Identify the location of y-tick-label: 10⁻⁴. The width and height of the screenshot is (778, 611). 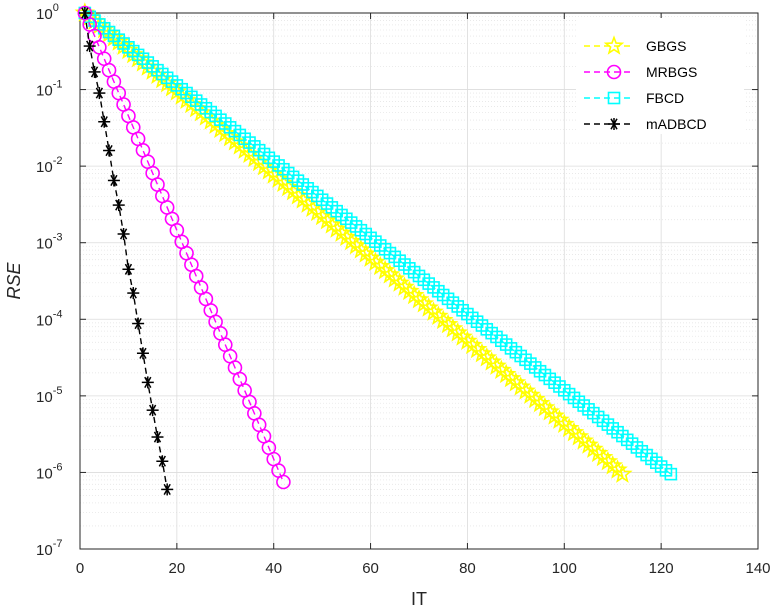
(49, 318).